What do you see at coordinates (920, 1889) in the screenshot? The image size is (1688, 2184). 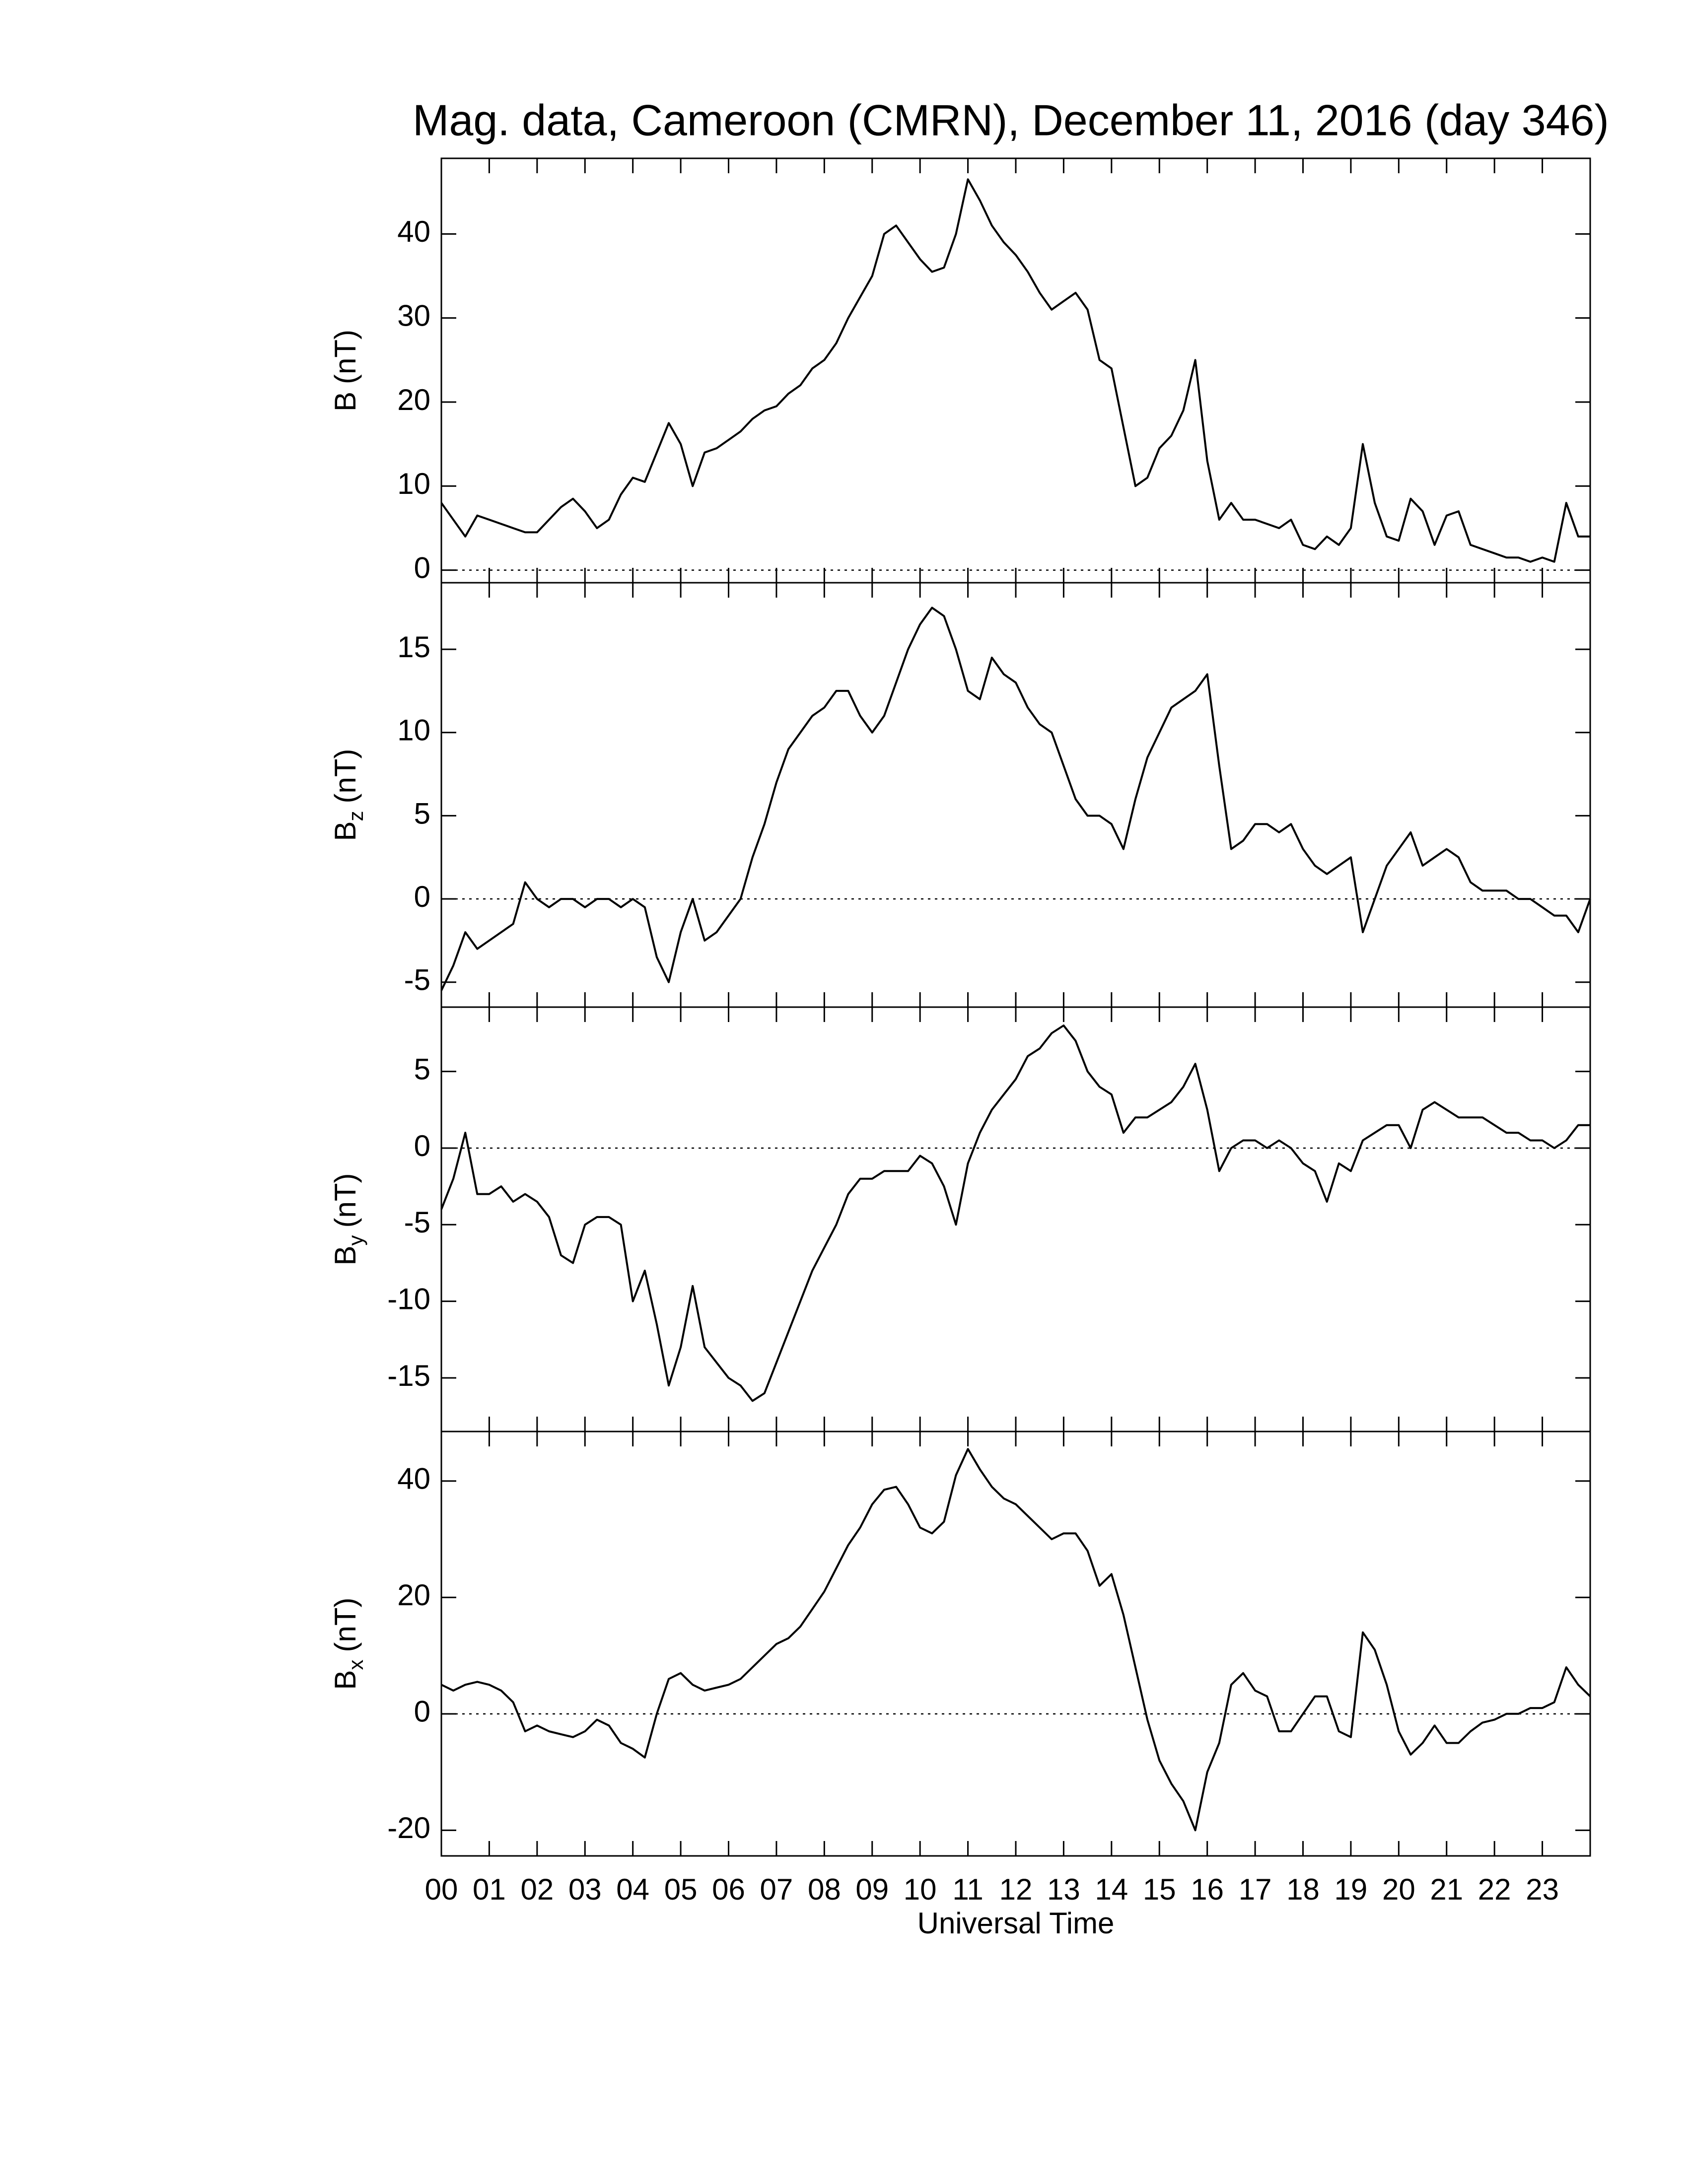 I see `x-tick-label: 10` at bounding box center [920, 1889].